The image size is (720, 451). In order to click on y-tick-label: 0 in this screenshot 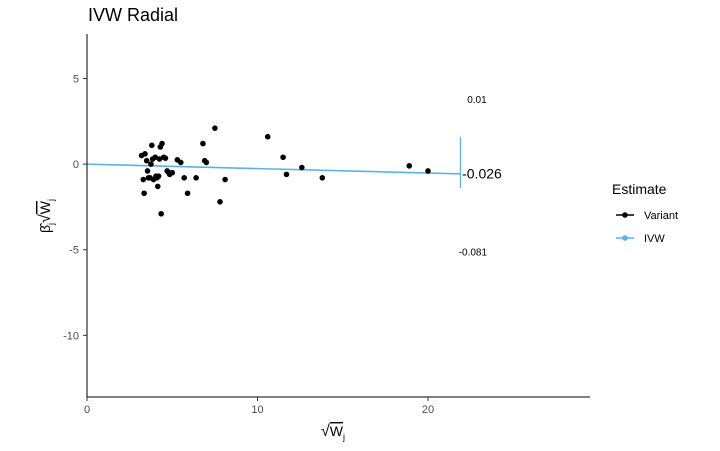, I will do `click(76, 165)`.